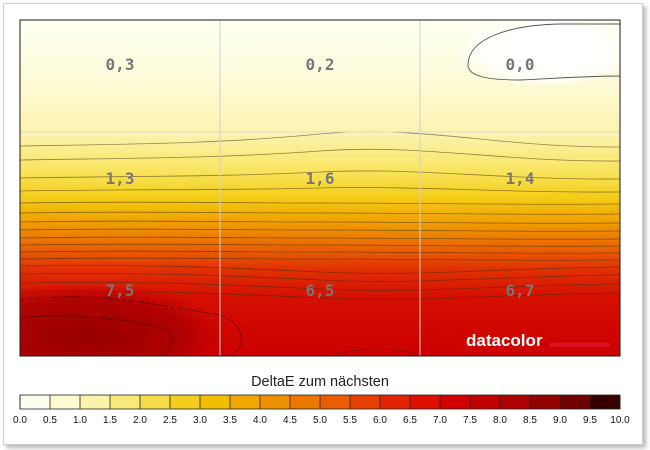 This screenshot has width=650, height=450. I want to click on datacolor-logo: datacolor, so click(537, 340).